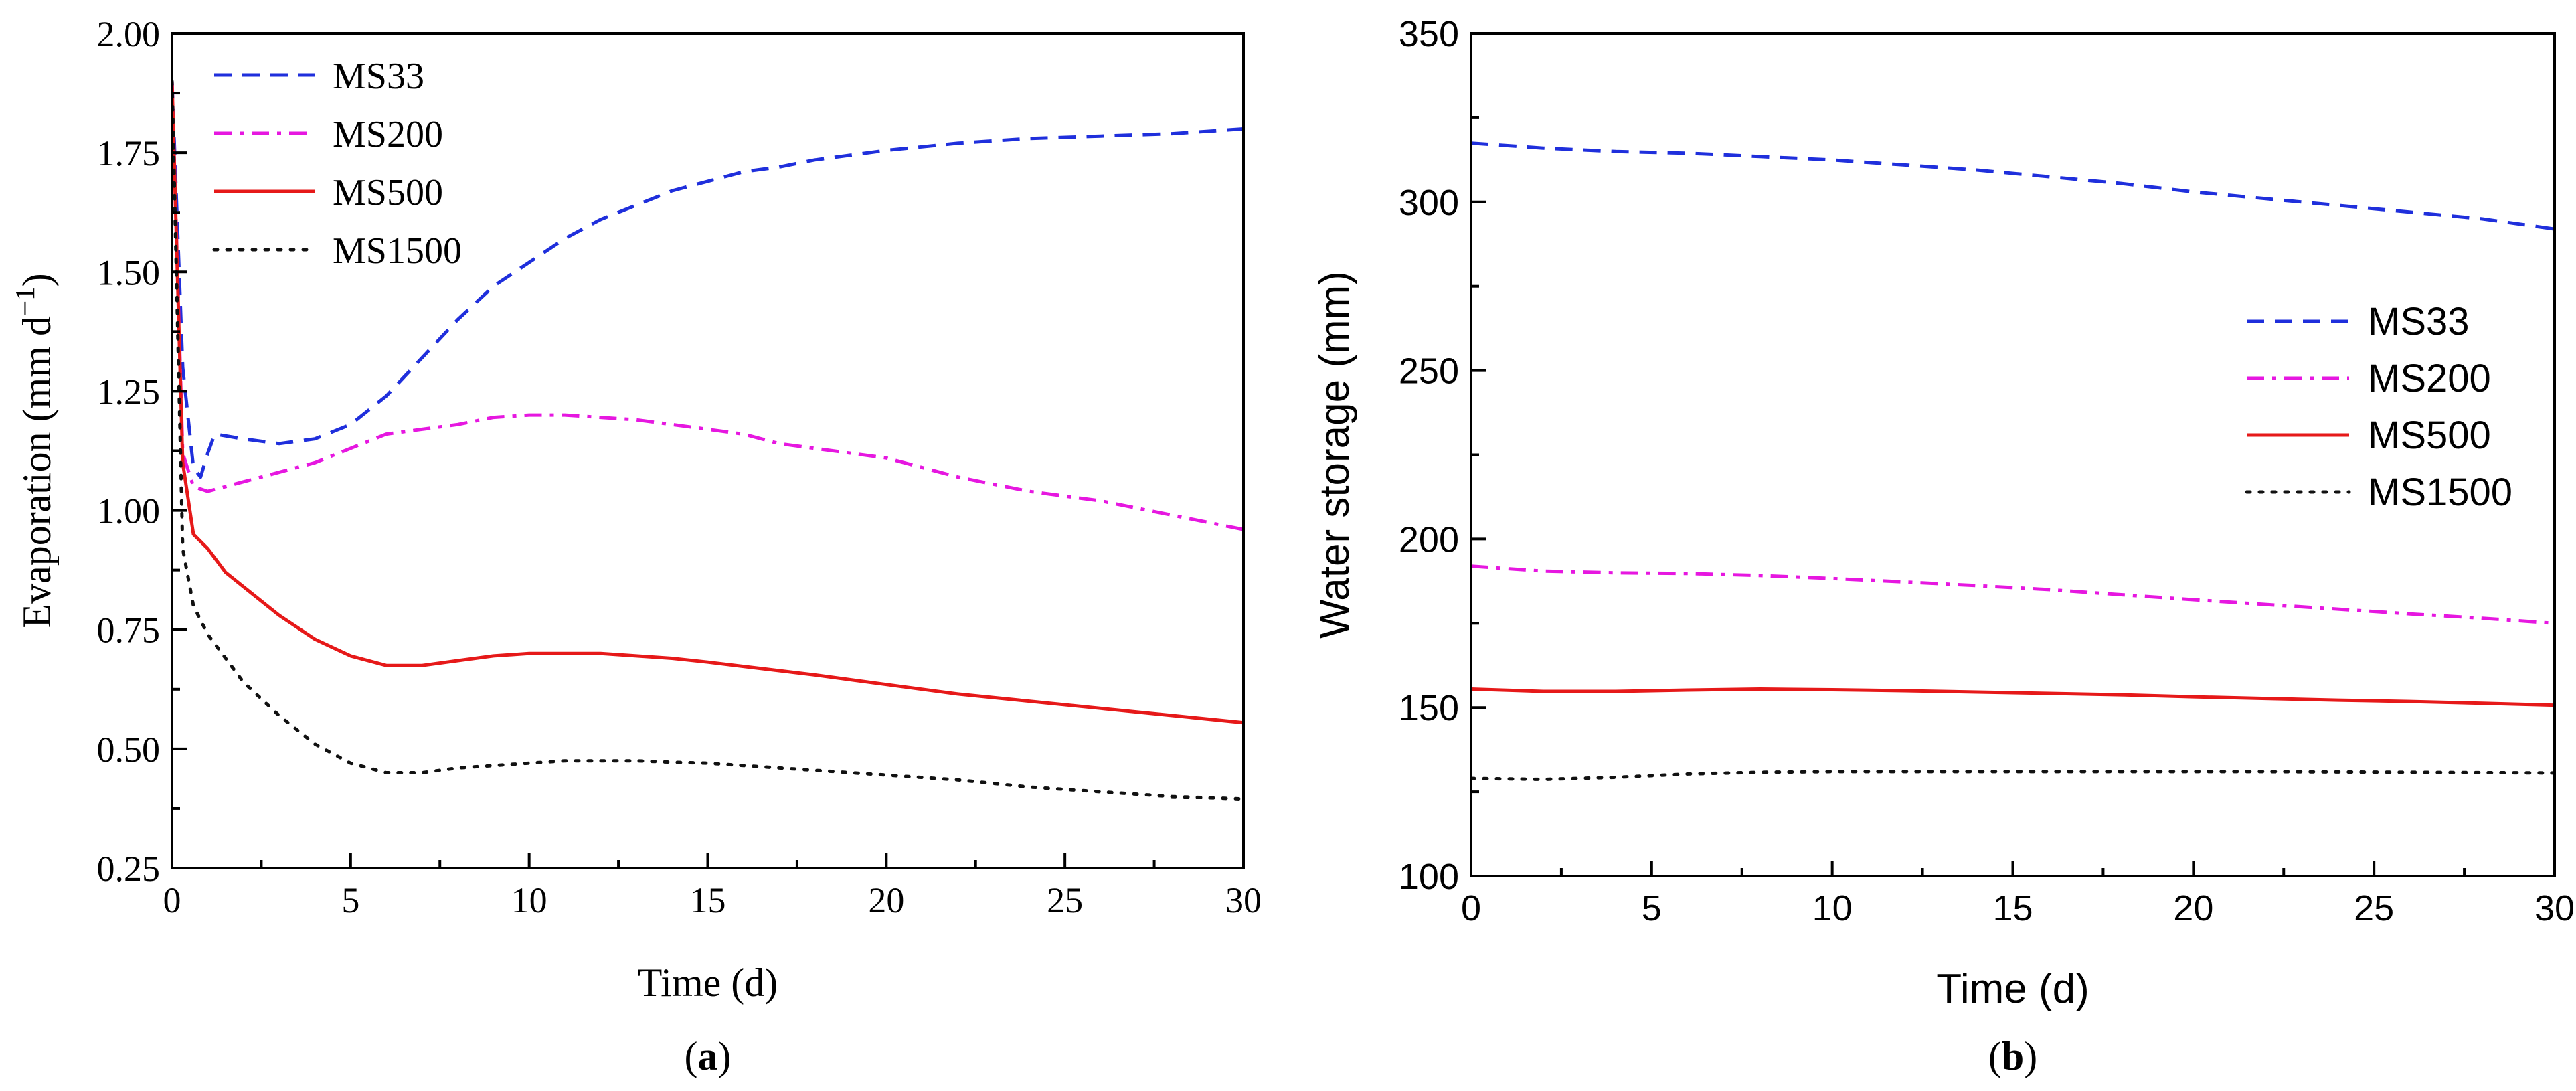 This screenshot has height=1091, width=2576. What do you see at coordinates (34, 450) in the screenshot?
I see `y-axis-label: Evaporation (mm d−1)` at bounding box center [34, 450].